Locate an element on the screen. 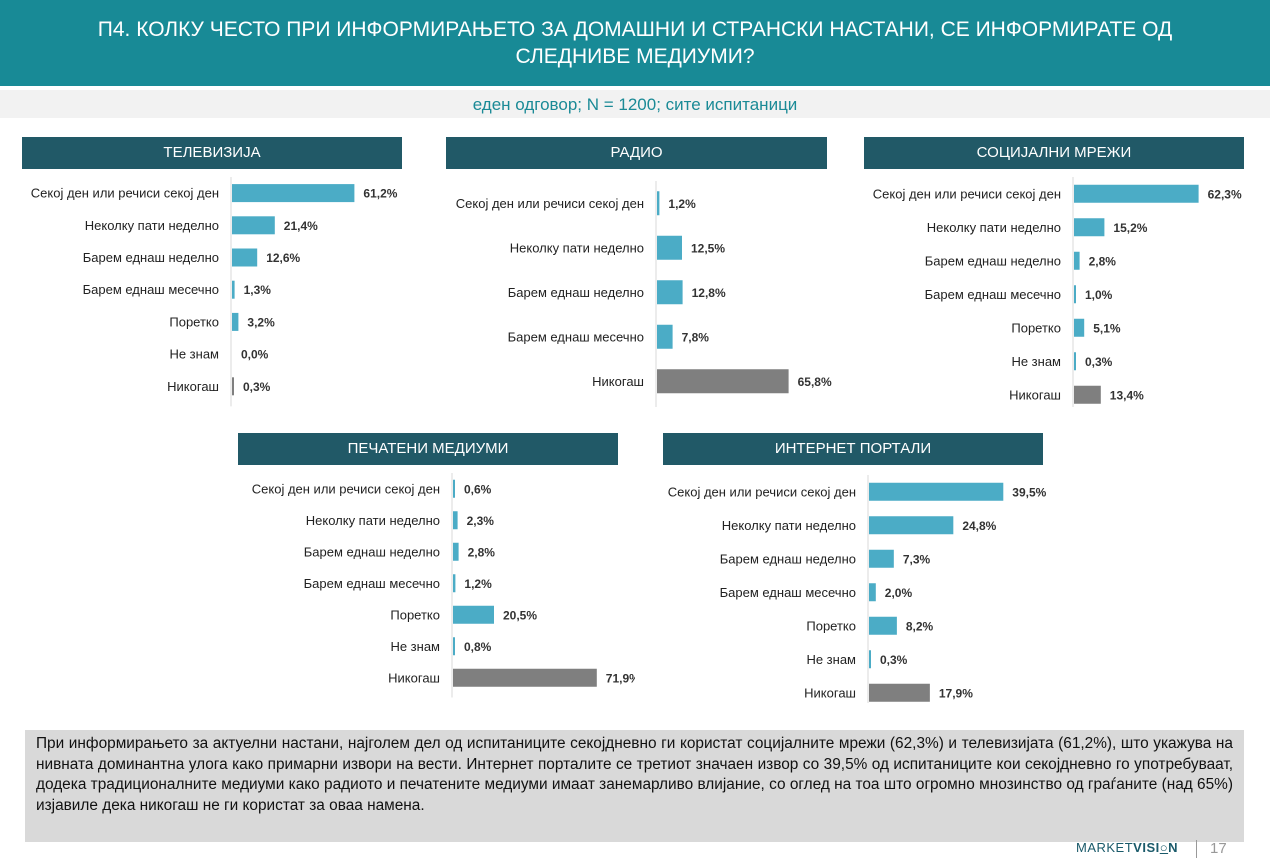 The height and width of the screenshot is (868, 1270). value-label: 20,5% is located at coordinates (520, 615).